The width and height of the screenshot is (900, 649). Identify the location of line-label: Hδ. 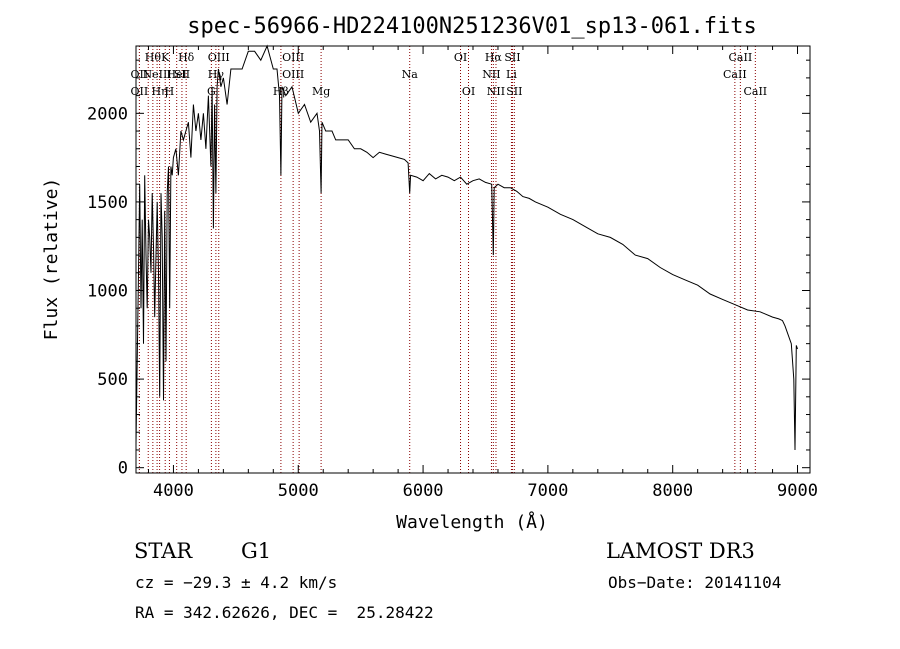
(186, 57).